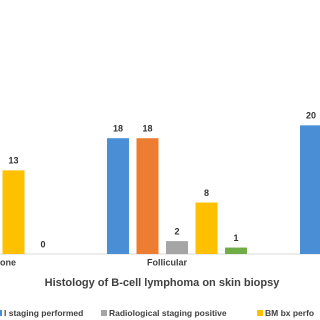 This screenshot has height=320, width=320. I want to click on value-label: 0, so click(42, 244).